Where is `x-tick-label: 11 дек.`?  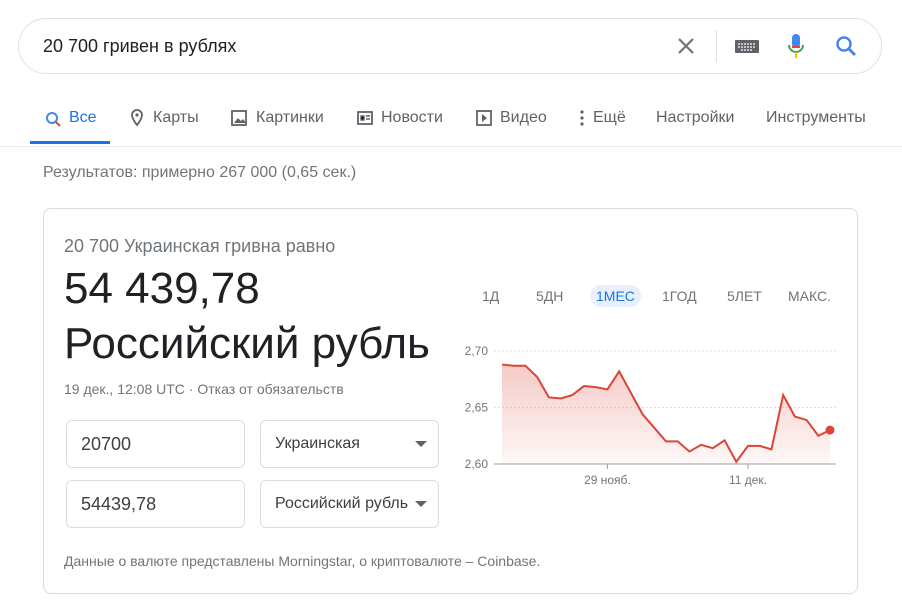 x-tick-label: 11 дек. is located at coordinates (748, 480).